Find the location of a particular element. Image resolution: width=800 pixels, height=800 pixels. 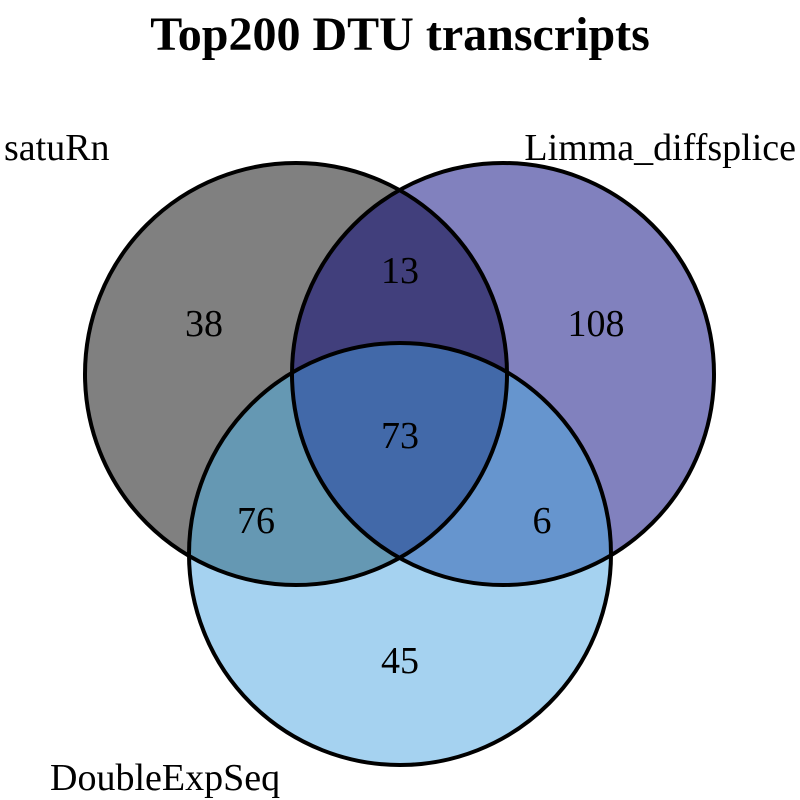

diagram-title: Top200 DTU transcripts is located at coordinates (400, 34).